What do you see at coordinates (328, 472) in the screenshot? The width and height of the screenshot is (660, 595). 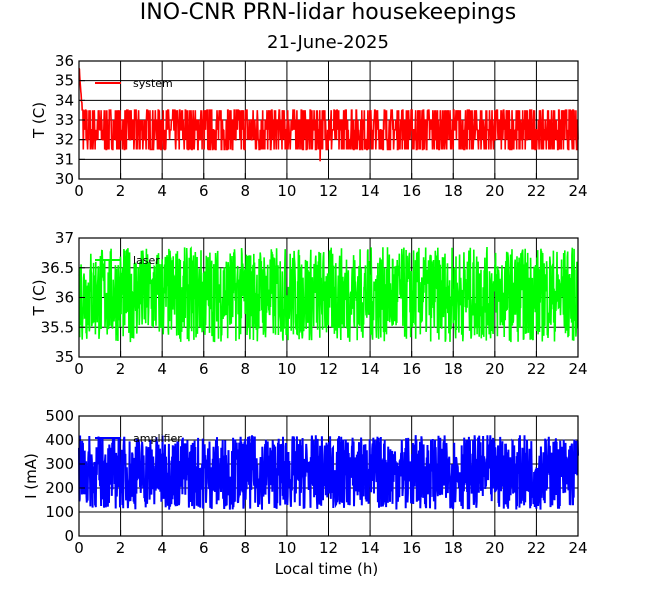 I see `series-line-amplifier` at bounding box center [328, 472].